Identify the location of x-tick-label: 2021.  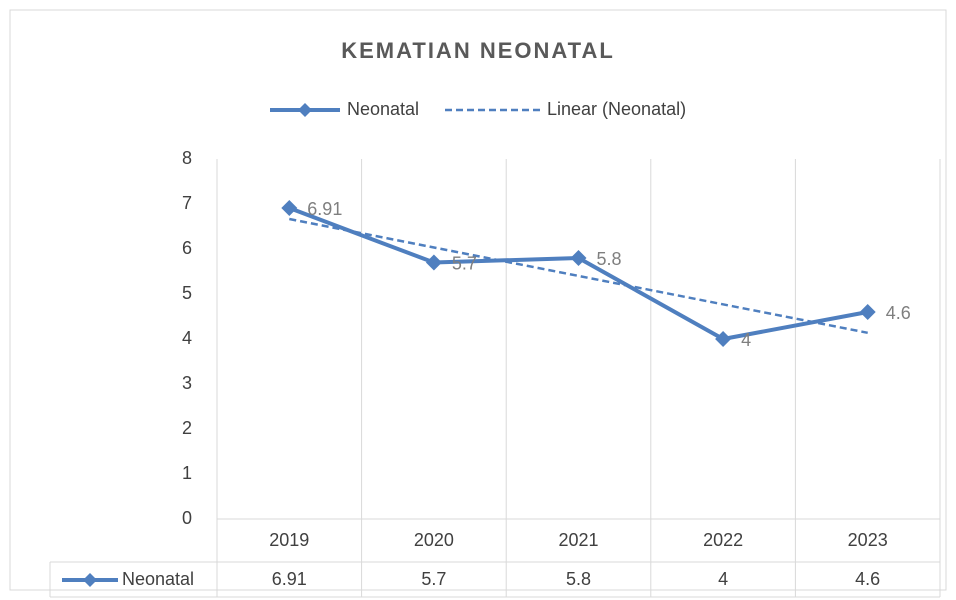
(578, 540).